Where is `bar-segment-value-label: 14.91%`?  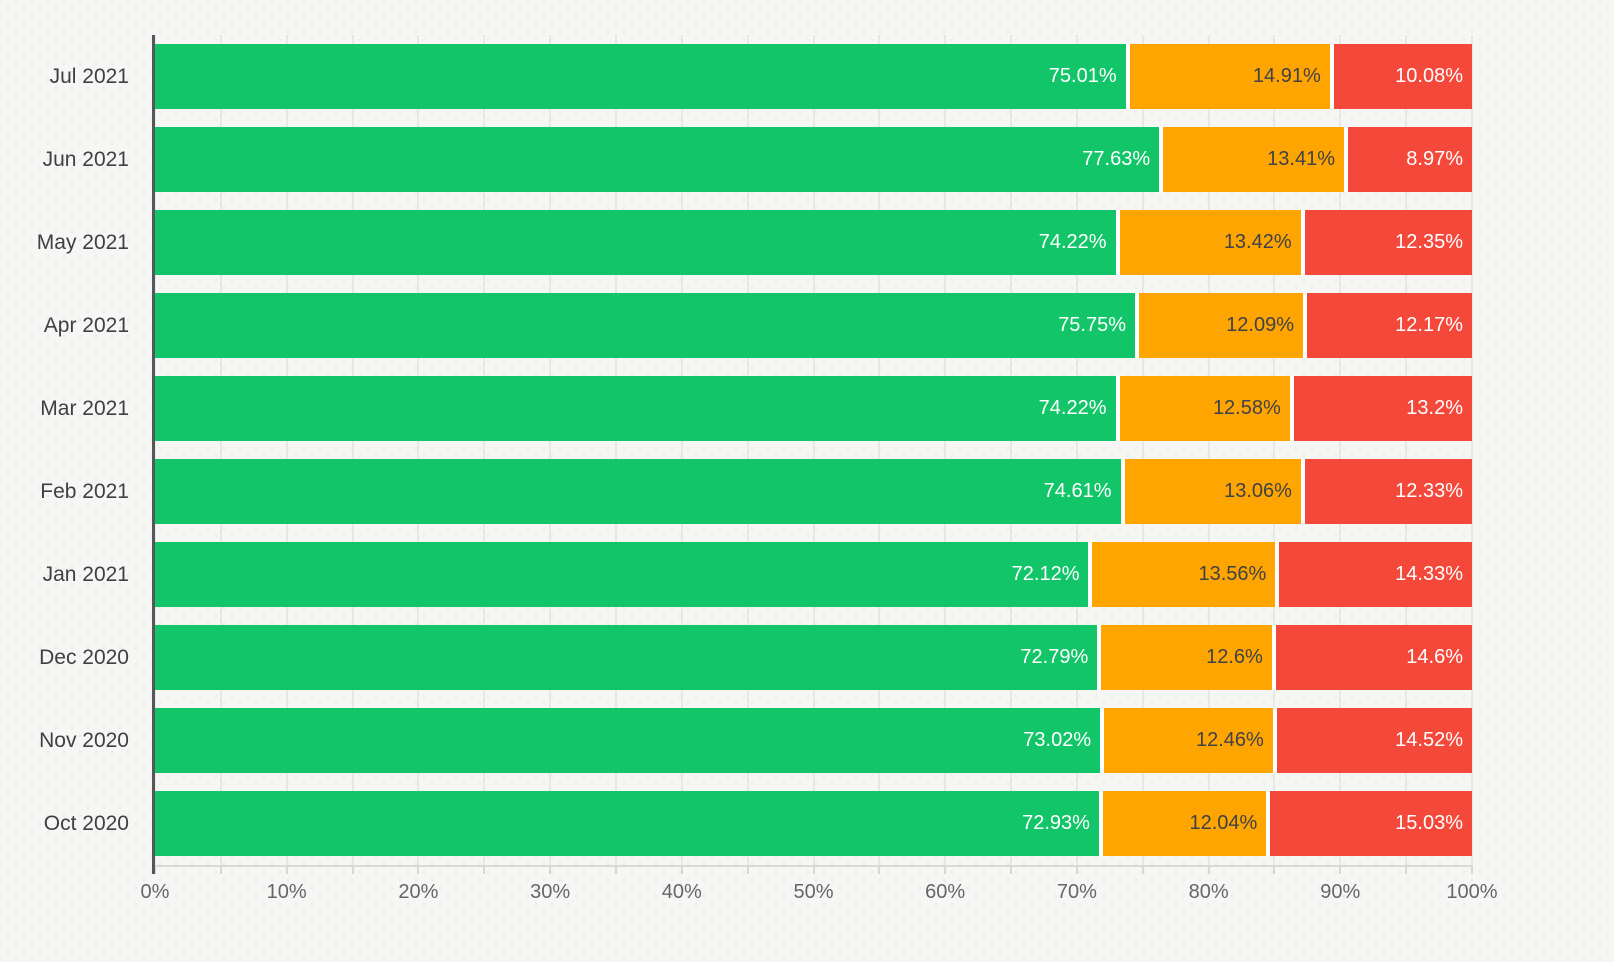 bar-segment-value-label: 14.91% is located at coordinates (1286, 76).